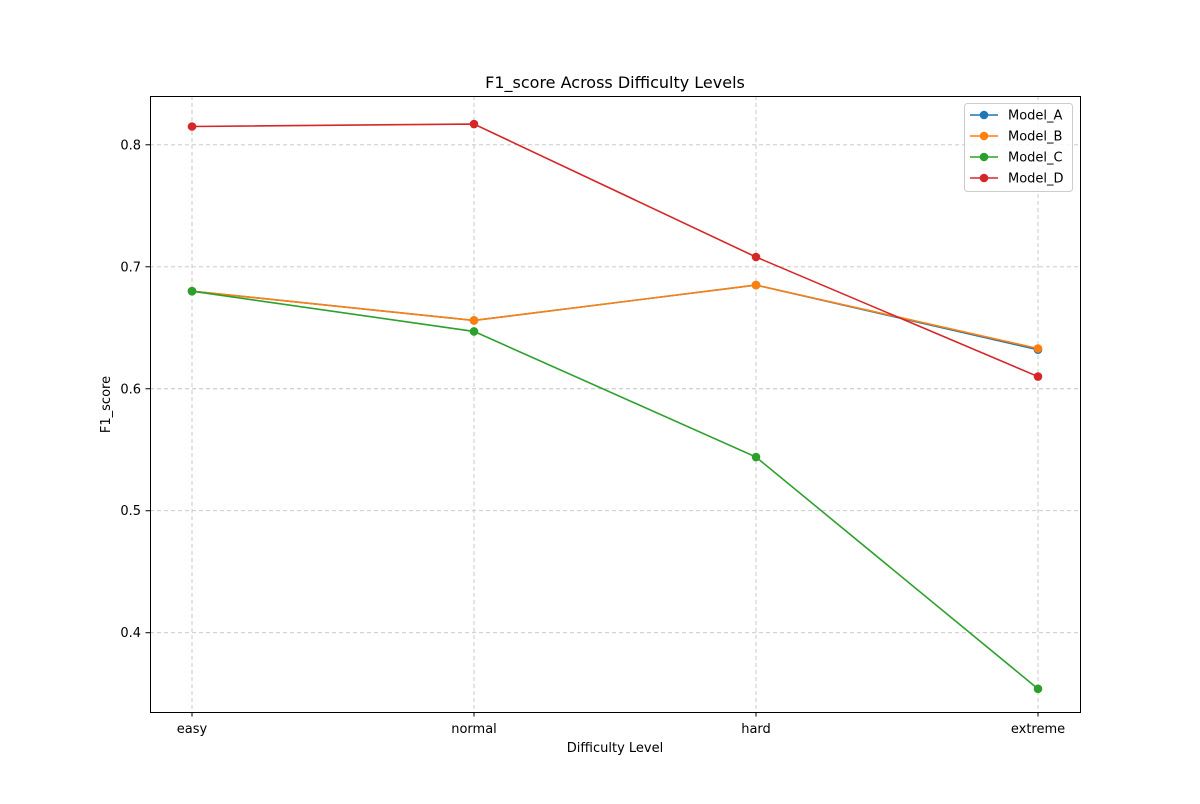  What do you see at coordinates (1038, 729) in the screenshot?
I see `x-tick-label: extreme` at bounding box center [1038, 729].